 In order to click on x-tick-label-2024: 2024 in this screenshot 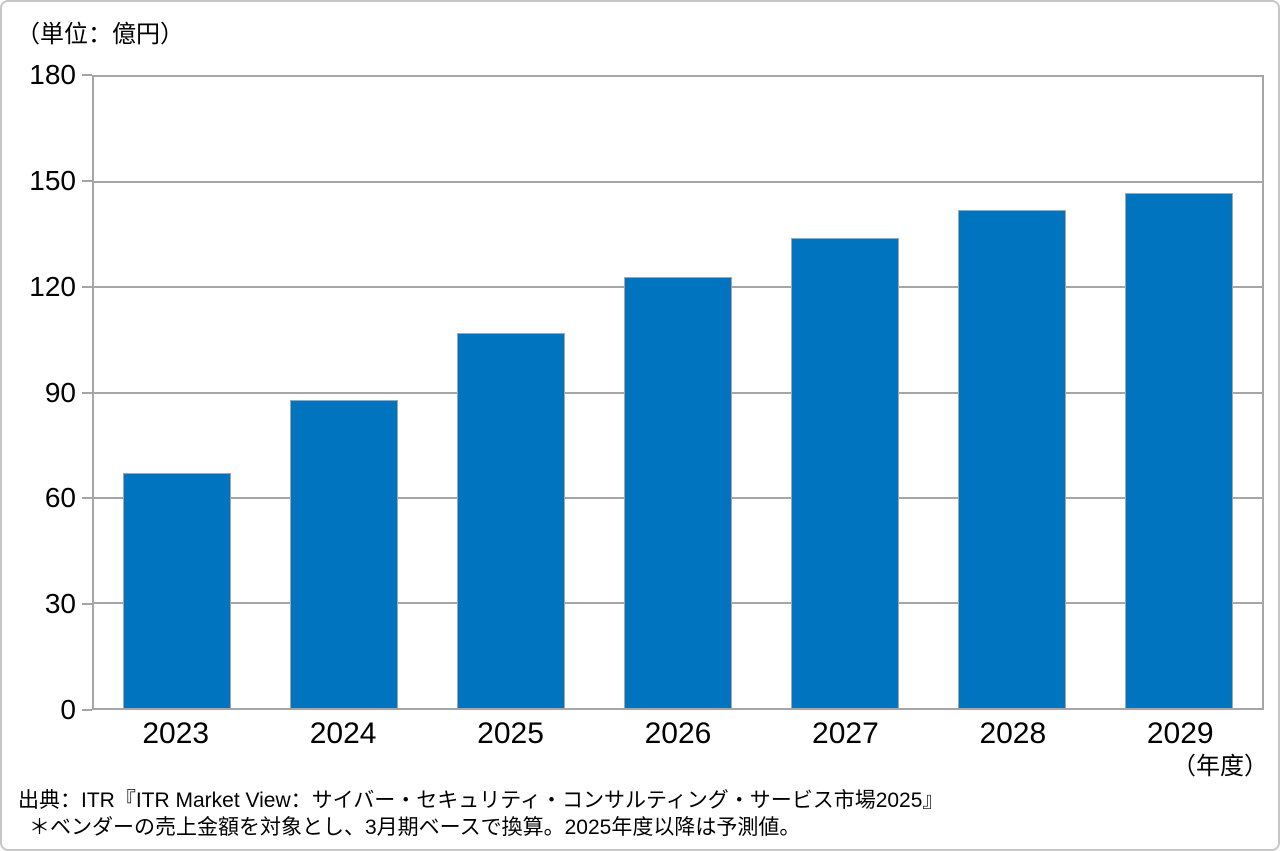, I will do `click(343, 733)`.